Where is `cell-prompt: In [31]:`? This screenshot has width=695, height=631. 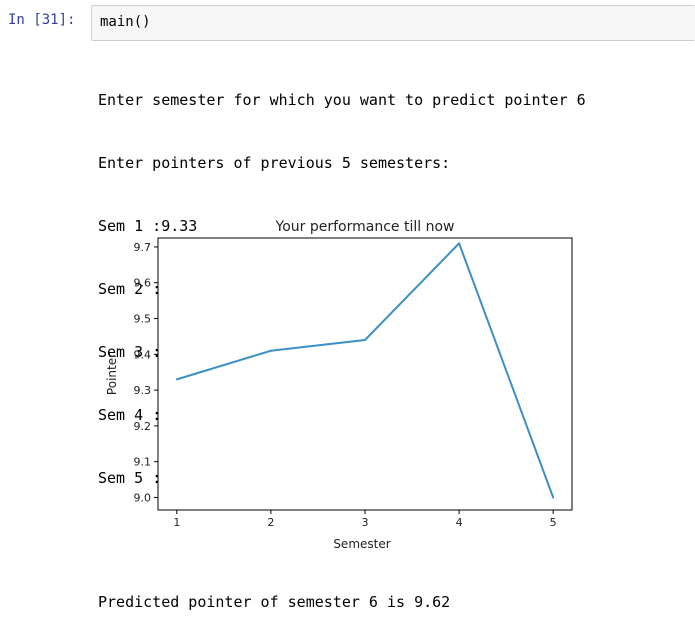 cell-prompt: In [31]: is located at coordinates (42, 20).